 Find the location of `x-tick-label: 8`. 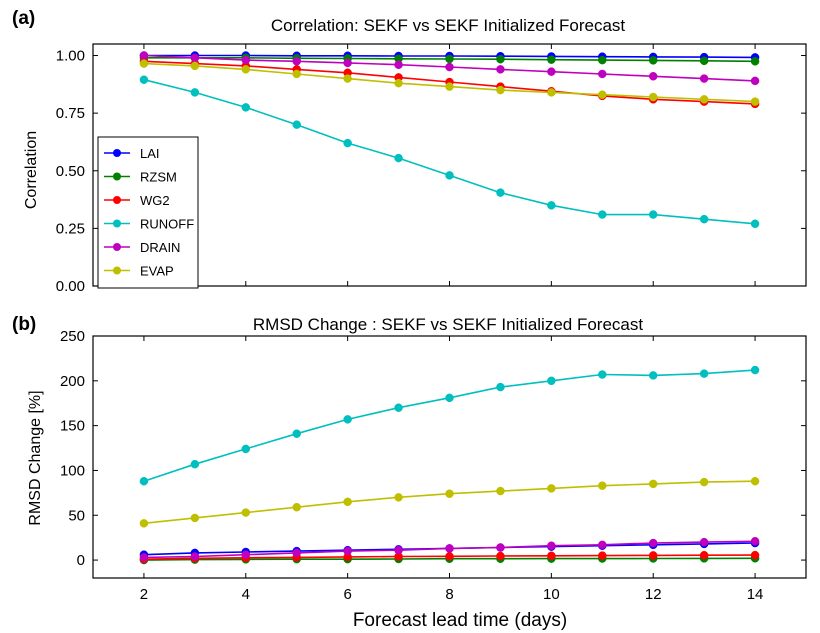

x-tick-label: 8 is located at coordinates (449, 594).